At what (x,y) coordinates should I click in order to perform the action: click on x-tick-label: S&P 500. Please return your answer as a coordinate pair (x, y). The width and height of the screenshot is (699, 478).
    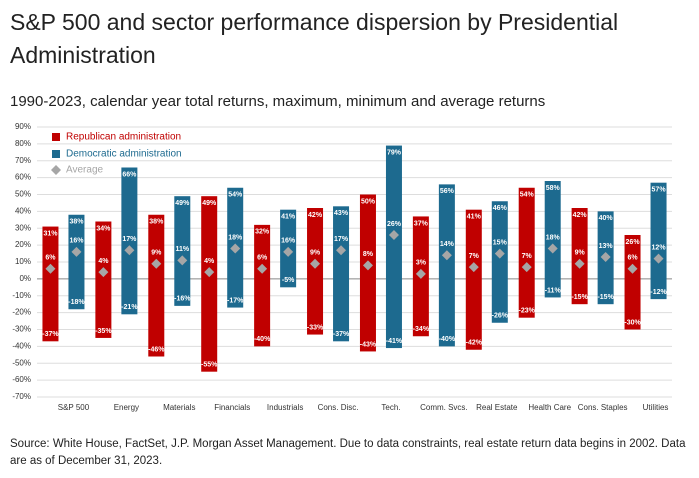
    Looking at the image, I should click on (74, 407).